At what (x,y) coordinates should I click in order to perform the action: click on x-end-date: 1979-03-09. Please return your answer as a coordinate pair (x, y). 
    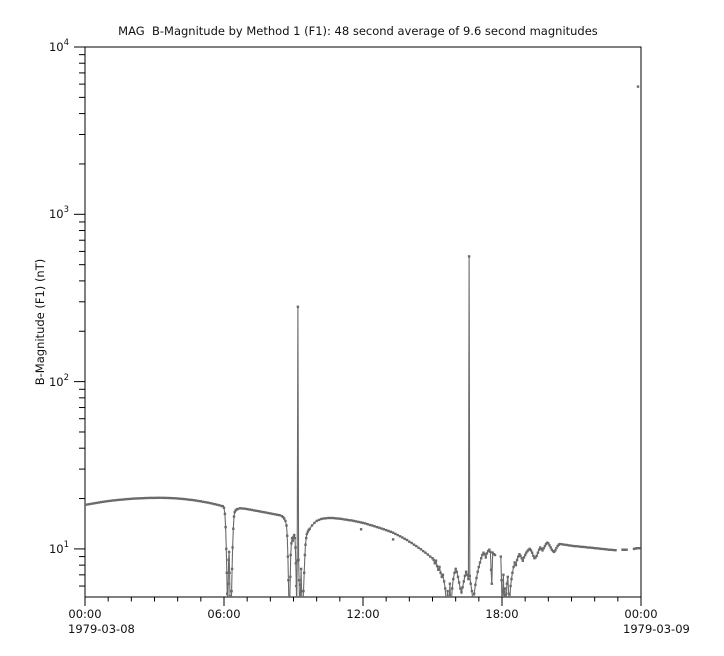
    Looking at the image, I should click on (656, 629).